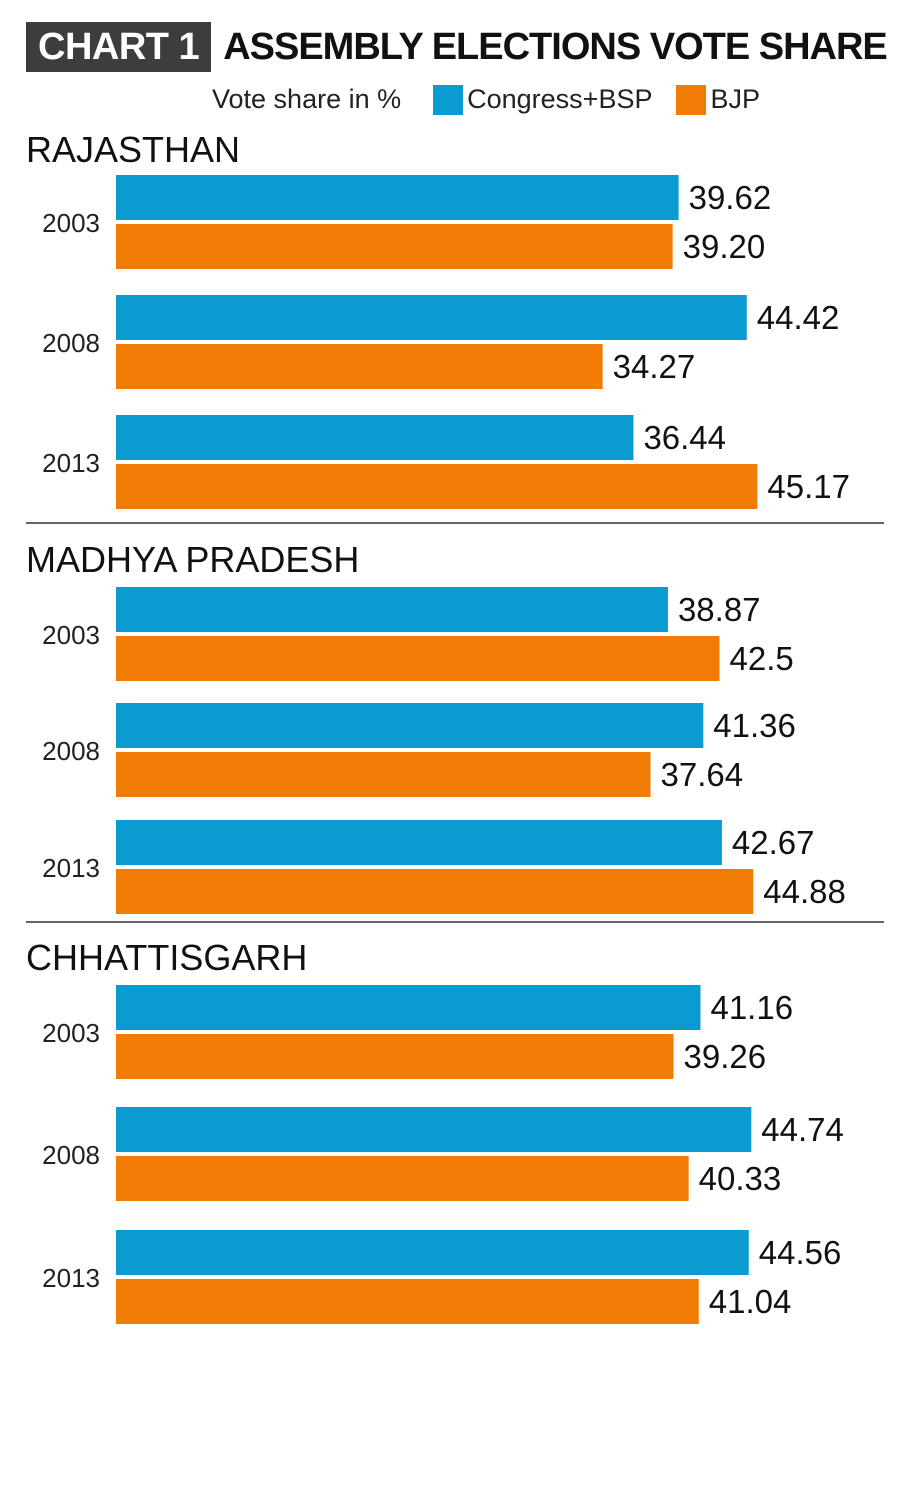 The height and width of the screenshot is (1500, 900). What do you see at coordinates (119, 47) in the screenshot?
I see `chart-badge: CHART 1` at bounding box center [119, 47].